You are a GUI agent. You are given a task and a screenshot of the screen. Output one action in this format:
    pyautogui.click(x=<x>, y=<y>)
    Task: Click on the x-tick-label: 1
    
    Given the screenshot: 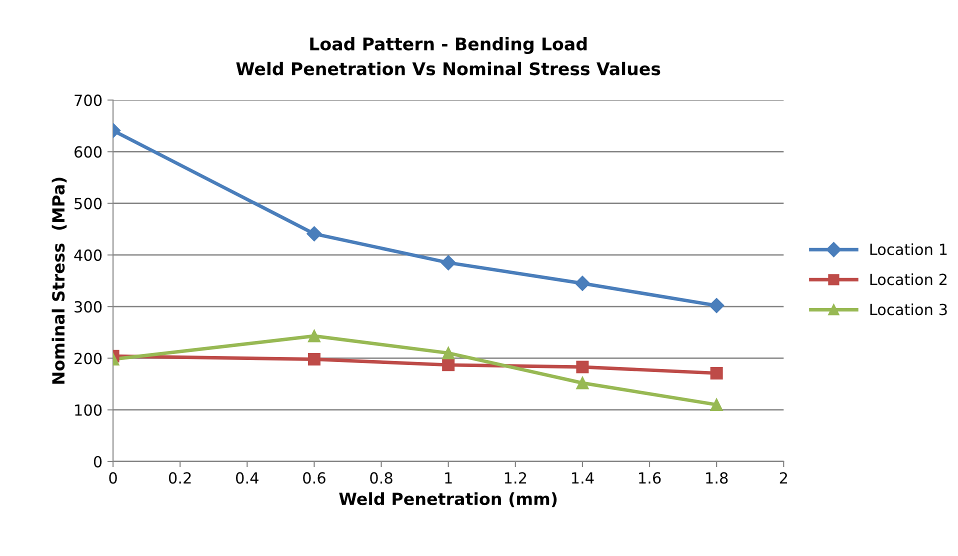 What is the action you would take?
    pyautogui.click(x=448, y=478)
    